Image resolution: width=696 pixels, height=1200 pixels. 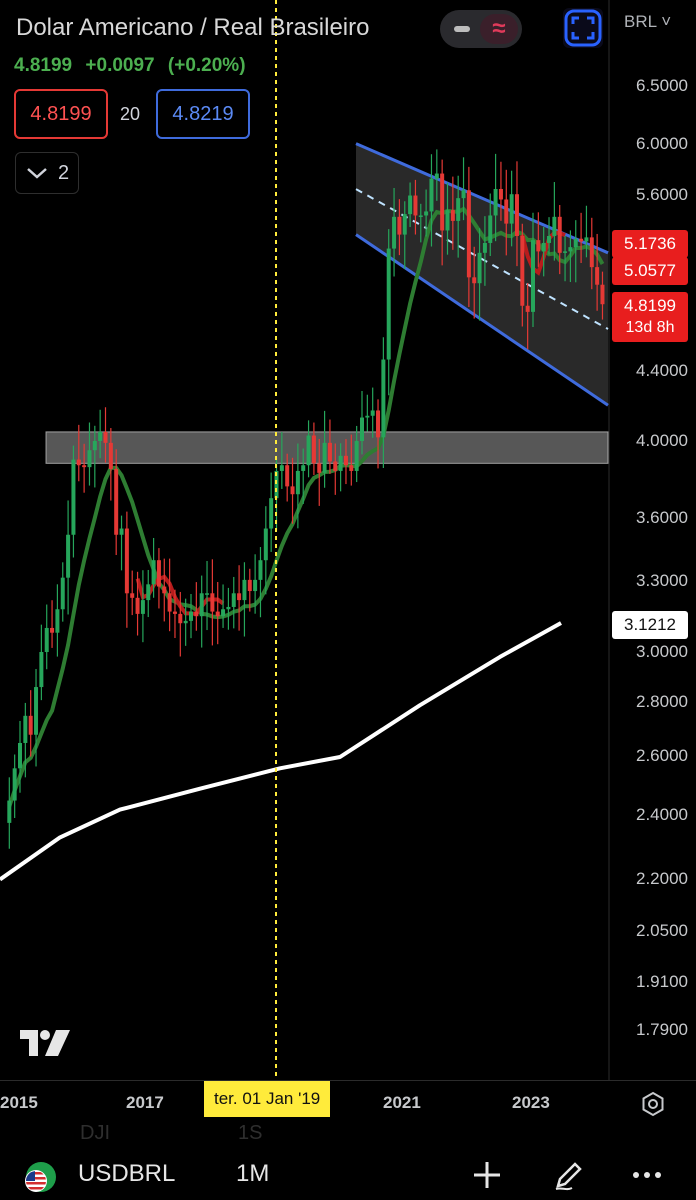 What do you see at coordinates (569, 1175) in the screenshot?
I see `pencil-icon` at bounding box center [569, 1175].